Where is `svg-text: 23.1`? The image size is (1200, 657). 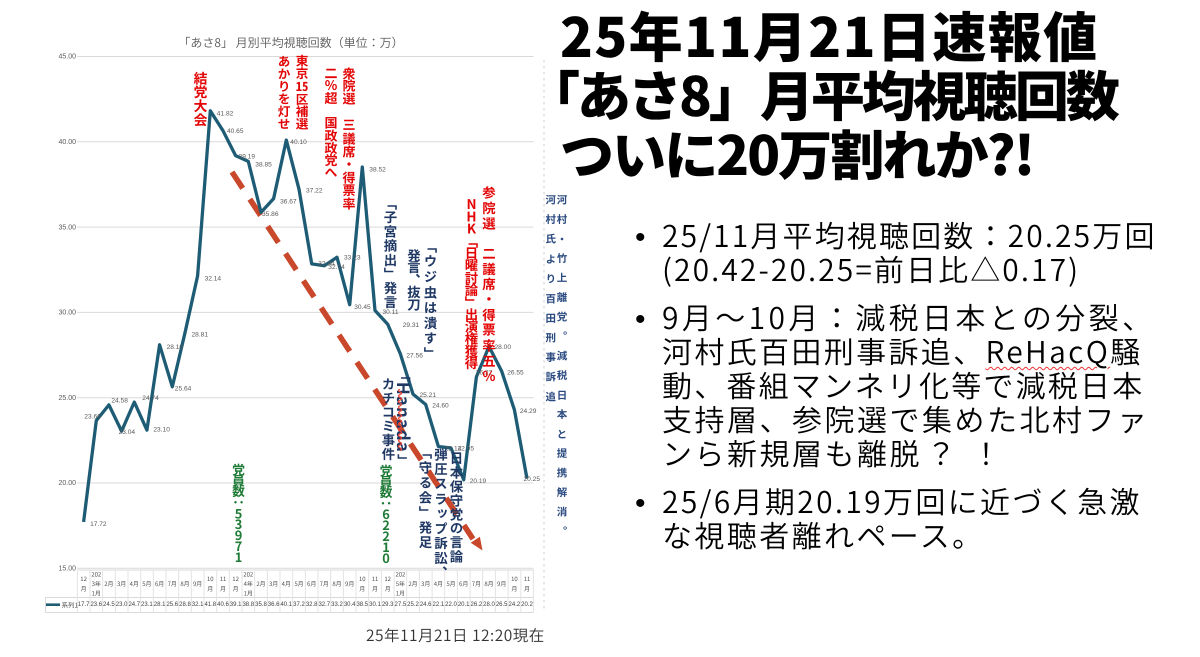
svg-text: 23.1 is located at coordinates (147, 605).